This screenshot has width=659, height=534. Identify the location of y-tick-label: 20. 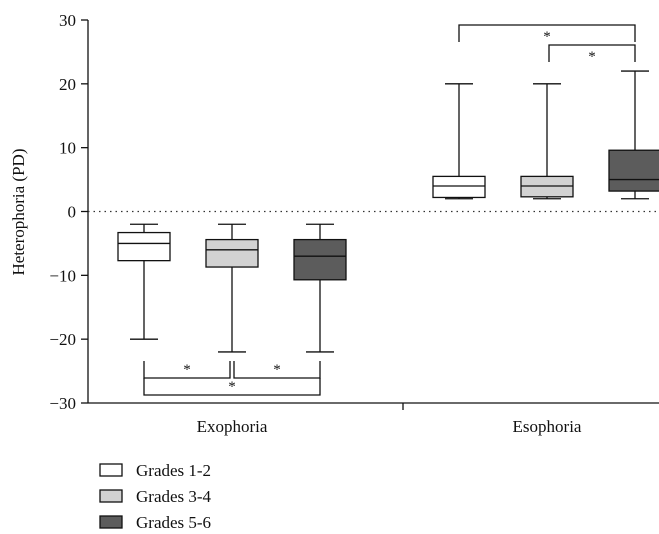
(67, 84).